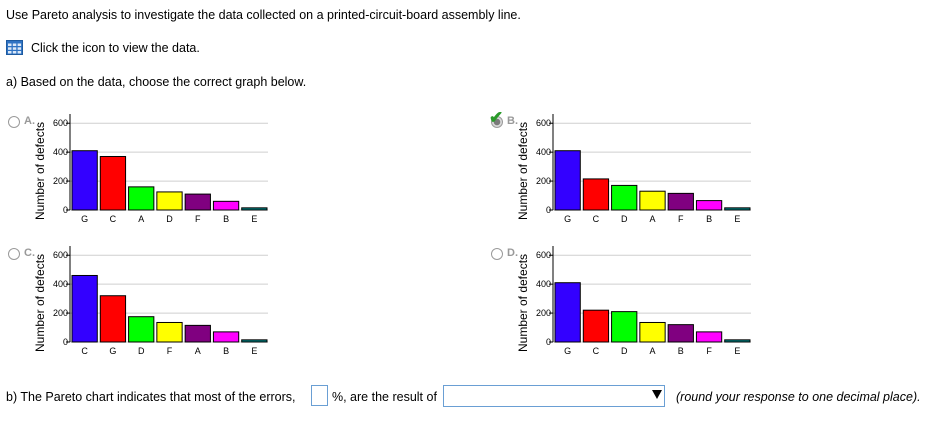  What do you see at coordinates (497, 122) in the screenshot?
I see `option-b-radio` at bounding box center [497, 122].